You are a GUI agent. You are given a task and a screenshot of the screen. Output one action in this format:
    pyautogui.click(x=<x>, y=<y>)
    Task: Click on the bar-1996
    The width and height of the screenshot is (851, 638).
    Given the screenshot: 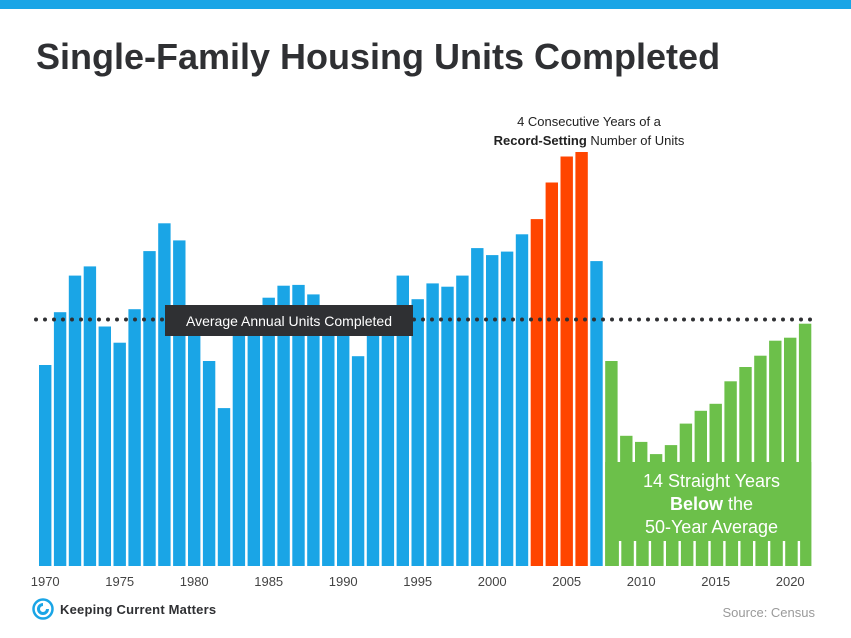 What is the action you would take?
    pyautogui.click(x=432, y=424)
    